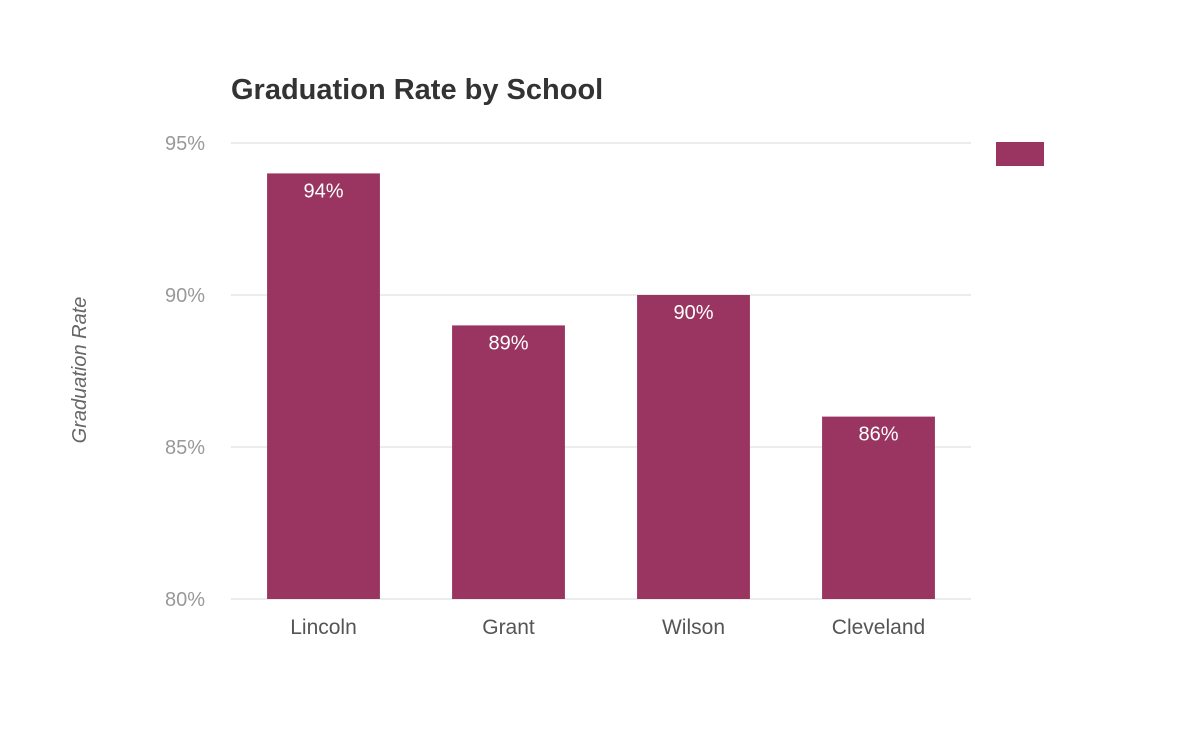  I want to click on y-tick-label: 80%, so click(185, 600).